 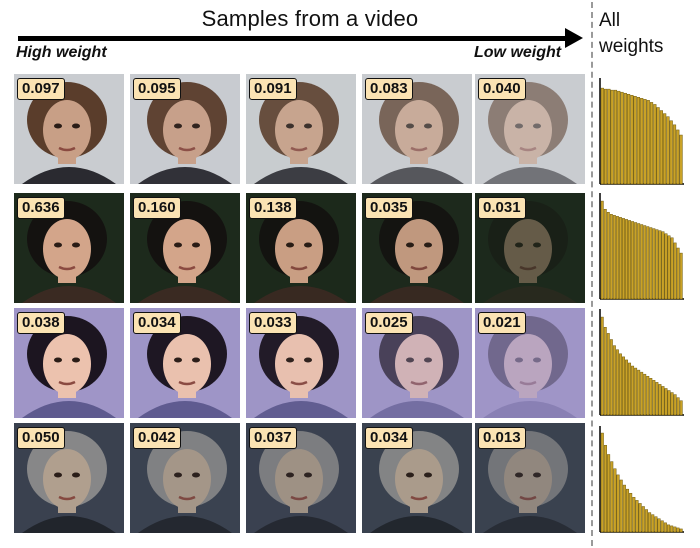 I want to click on all-weights-label-line1: All, so click(x=610, y=20).